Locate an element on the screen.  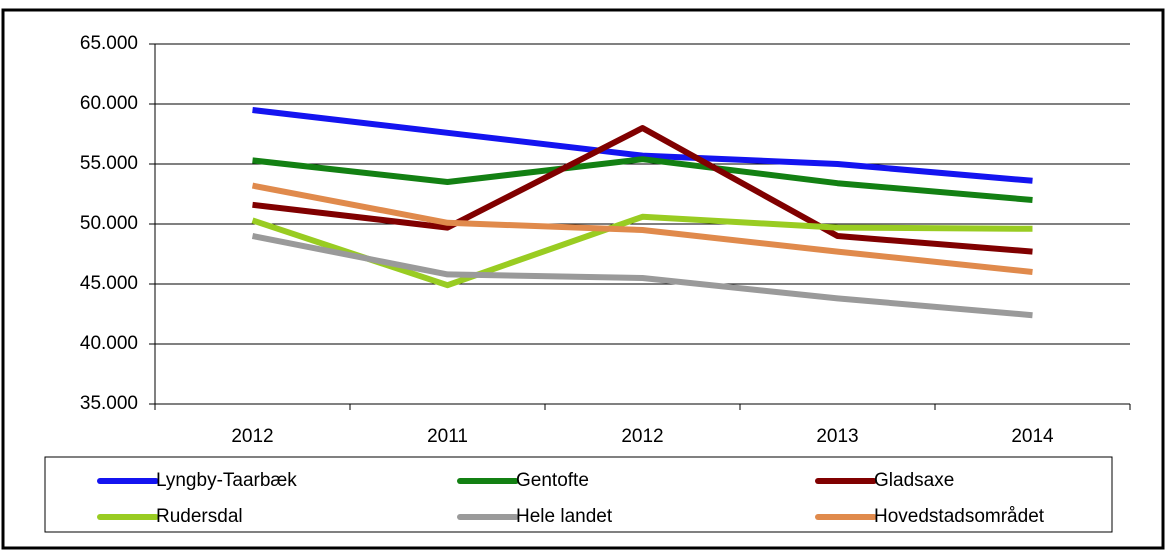
legend-label: Hovedstadsområdet is located at coordinates (959, 516).